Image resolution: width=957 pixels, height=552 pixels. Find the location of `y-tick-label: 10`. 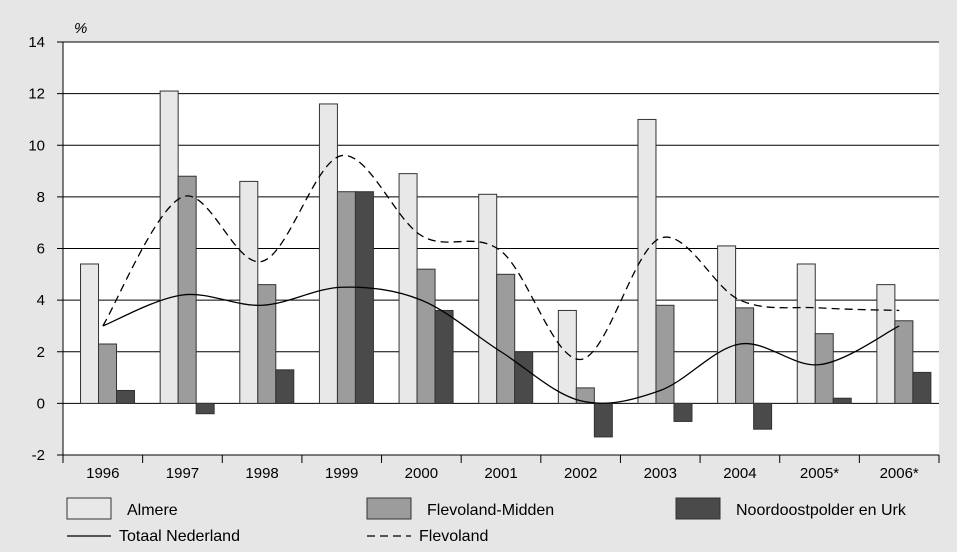

y-tick-label: 10 is located at coordinates (36, 145).